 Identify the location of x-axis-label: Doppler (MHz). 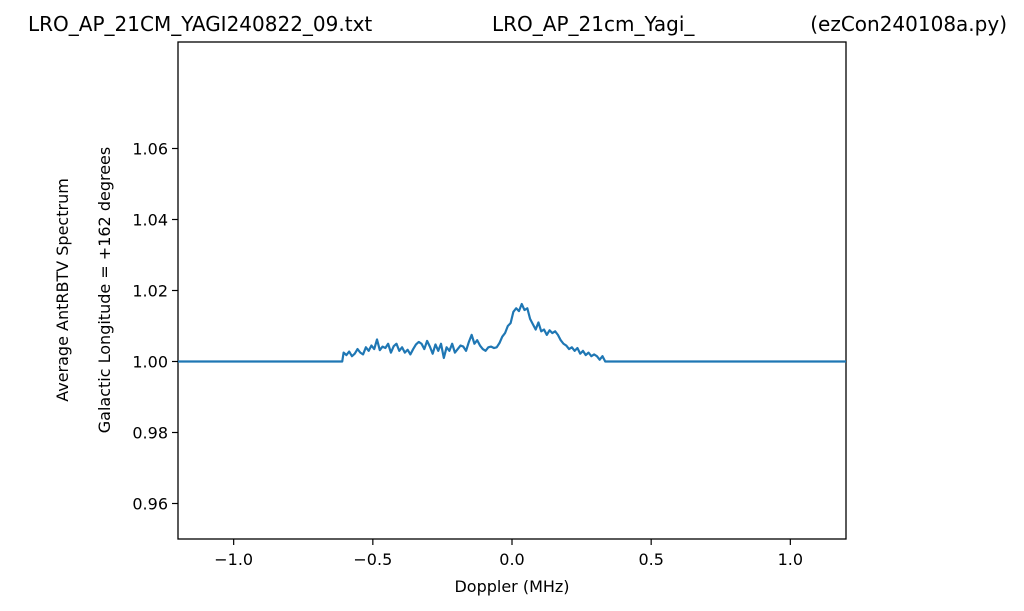
(511, 586).